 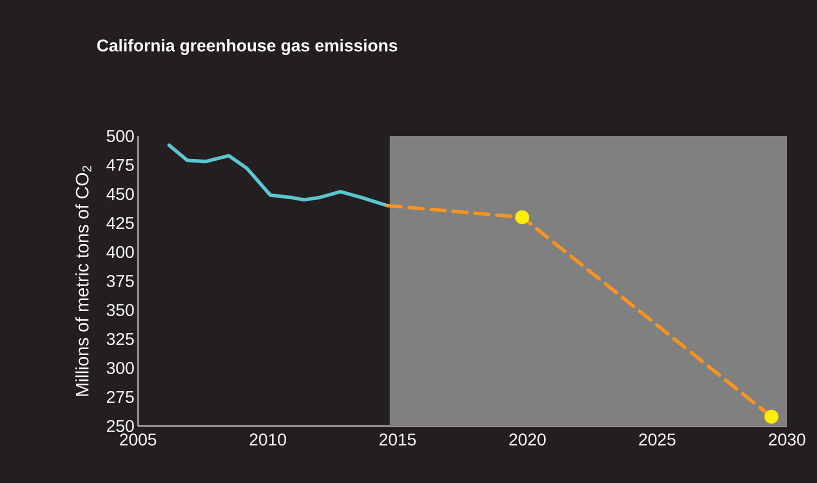 What do you see at coordinates (120, 223) in the screenshot?
I see `y-tick-label: 425` at bounding box center [120, 223].